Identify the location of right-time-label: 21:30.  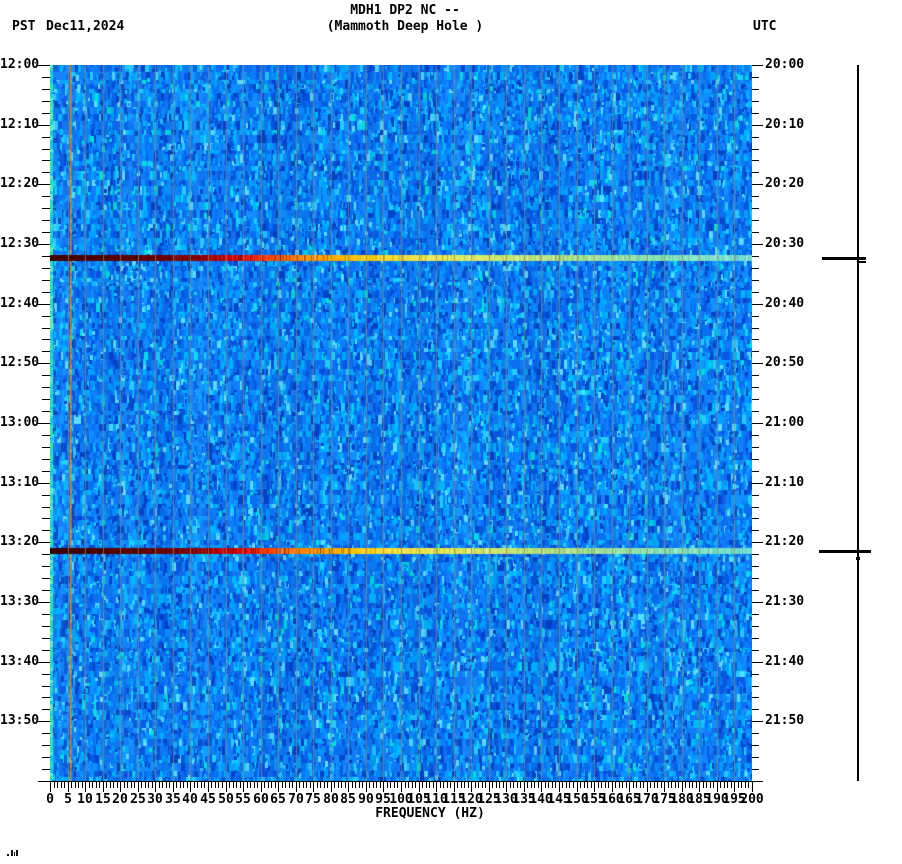
(785, 601).